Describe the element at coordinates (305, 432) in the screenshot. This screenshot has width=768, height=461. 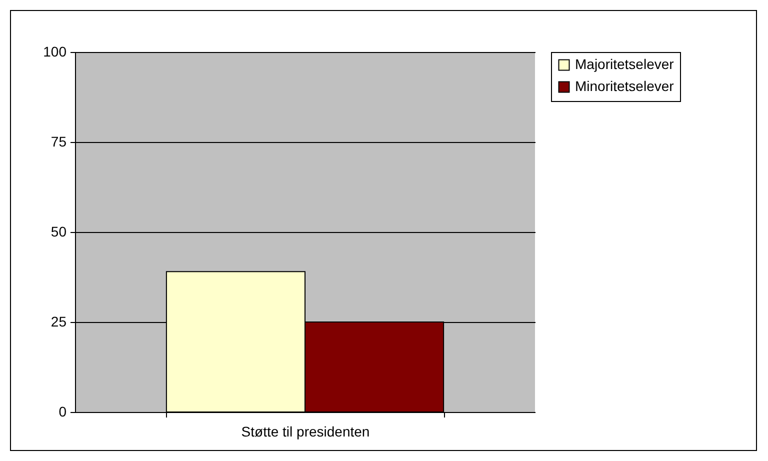
I see `x-tick-label: Støtte til presidenten` at that location.